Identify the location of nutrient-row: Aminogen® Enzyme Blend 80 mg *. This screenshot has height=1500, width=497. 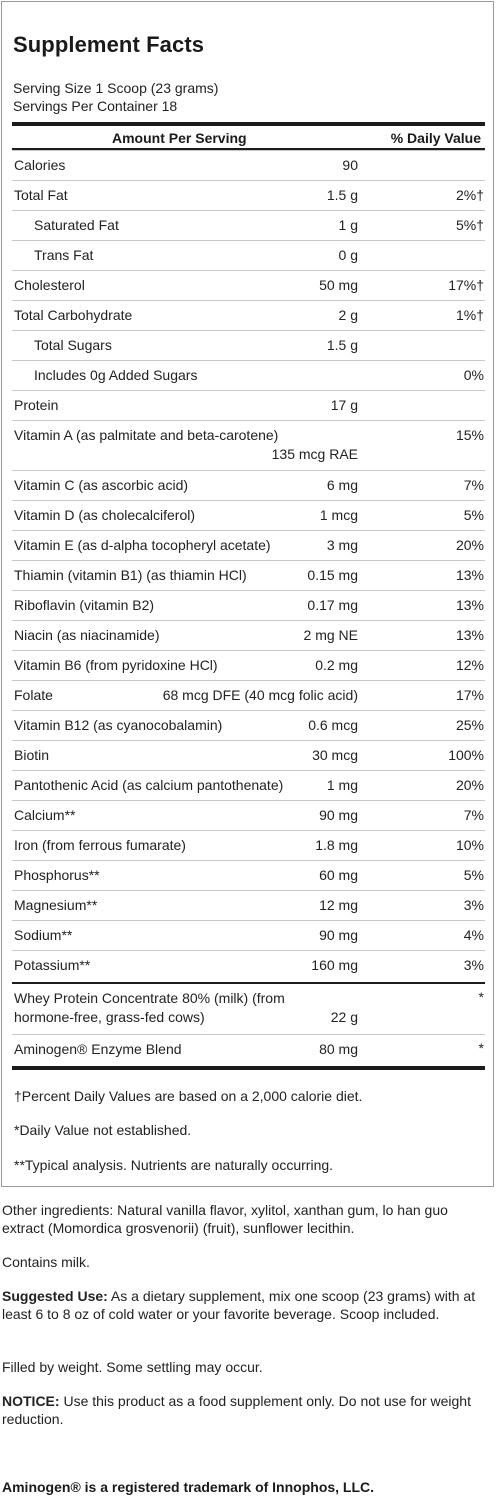
(248, 1049).